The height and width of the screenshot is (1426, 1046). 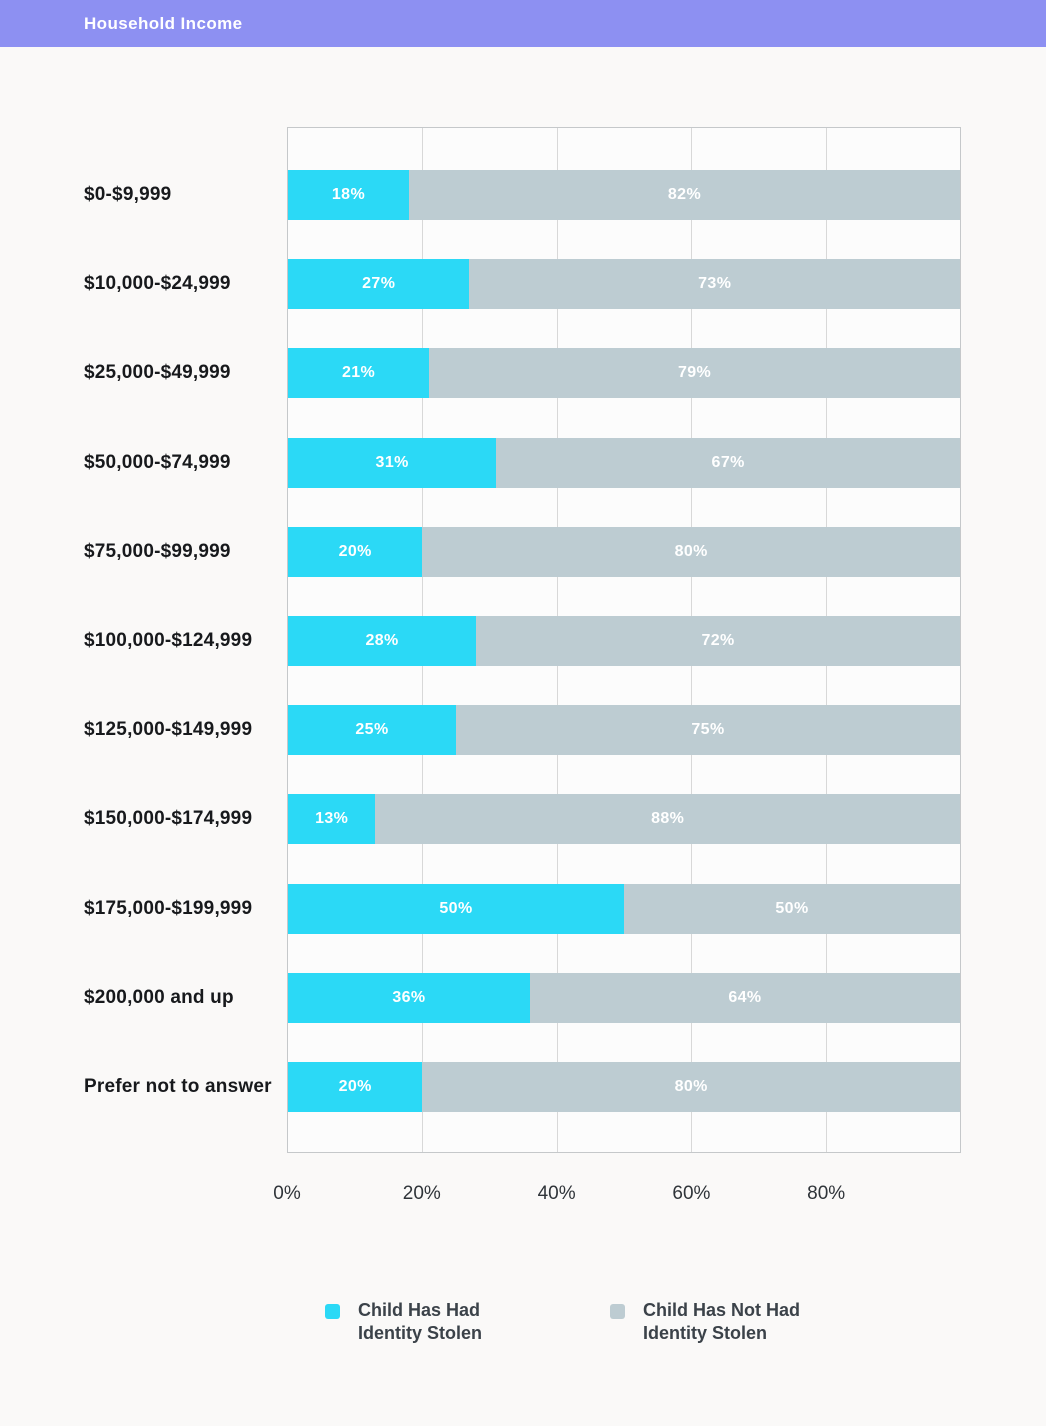 I want to click on bar-value-label: 75%, so click(x=708, y=730).